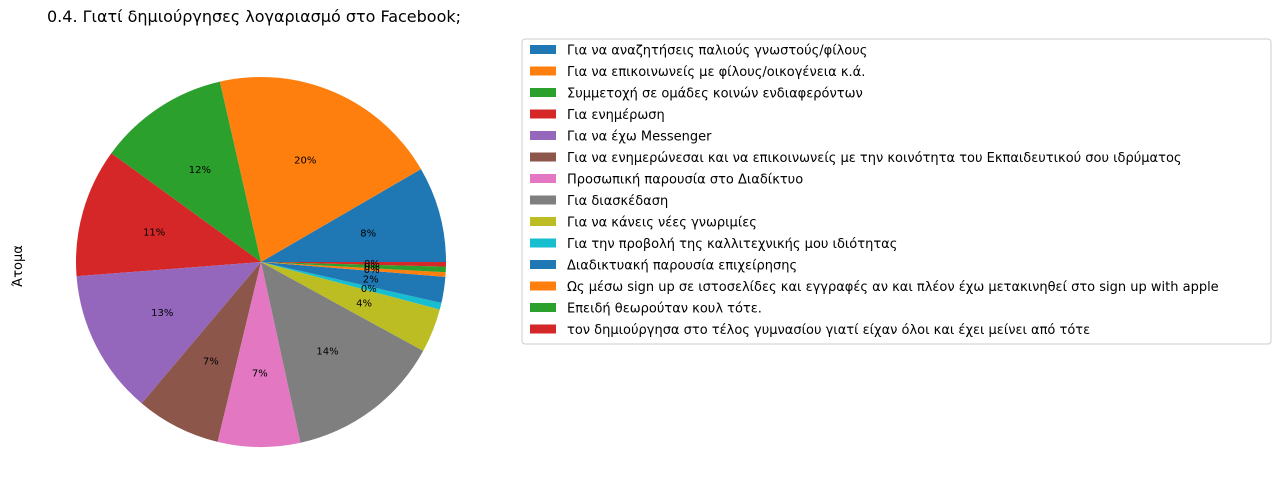 The width and height of the screenshot is (1280, 504). What do you see at coordinates (664, 309) in the screenshot?
I see `legend-label: Επειδή θεωρούταν κουλ τότε.` at bounding box center [664, 309].